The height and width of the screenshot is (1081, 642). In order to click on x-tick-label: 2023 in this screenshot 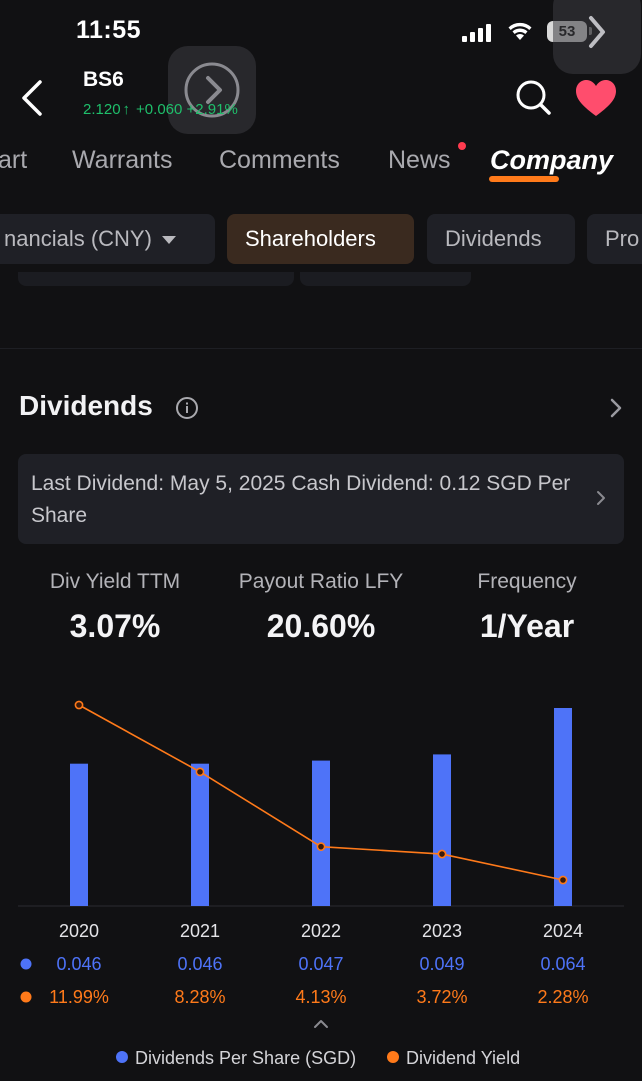, I will do `click(442, 931)`.